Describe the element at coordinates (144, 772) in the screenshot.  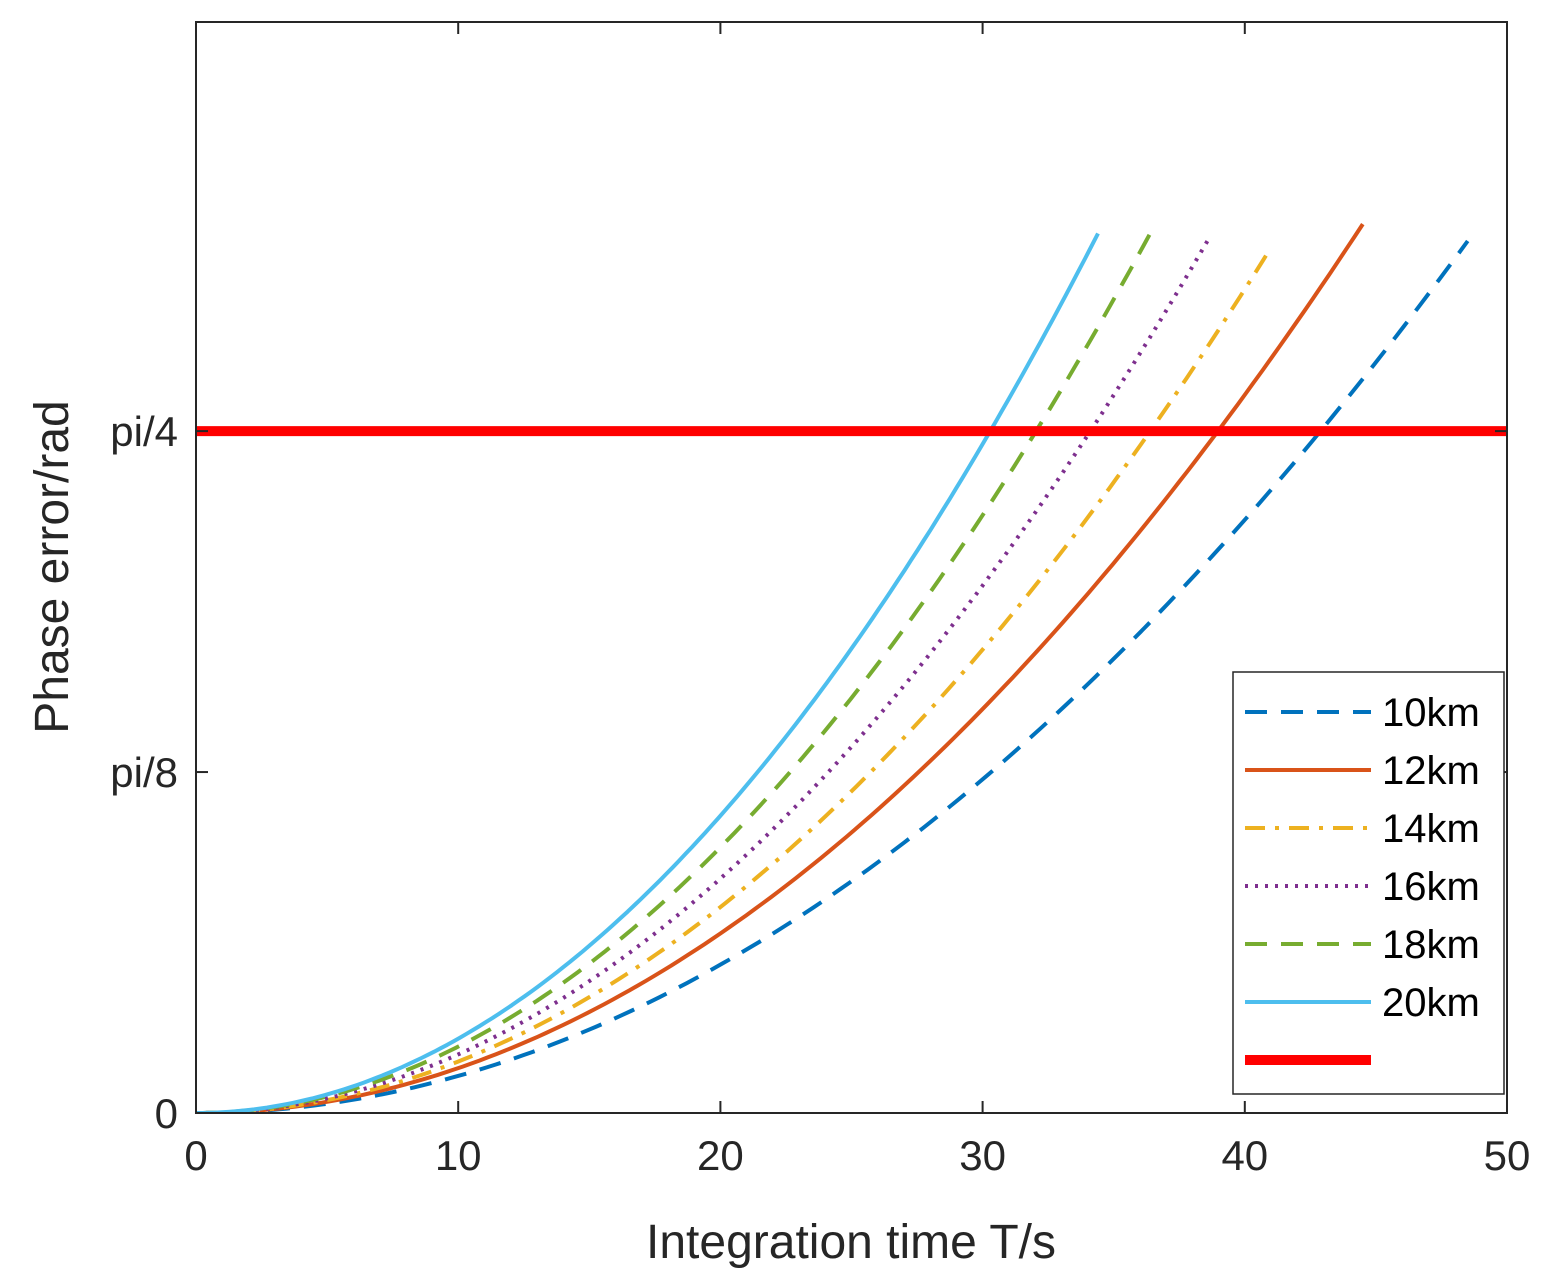
I see `y-tick-label: pi/8` at that location.